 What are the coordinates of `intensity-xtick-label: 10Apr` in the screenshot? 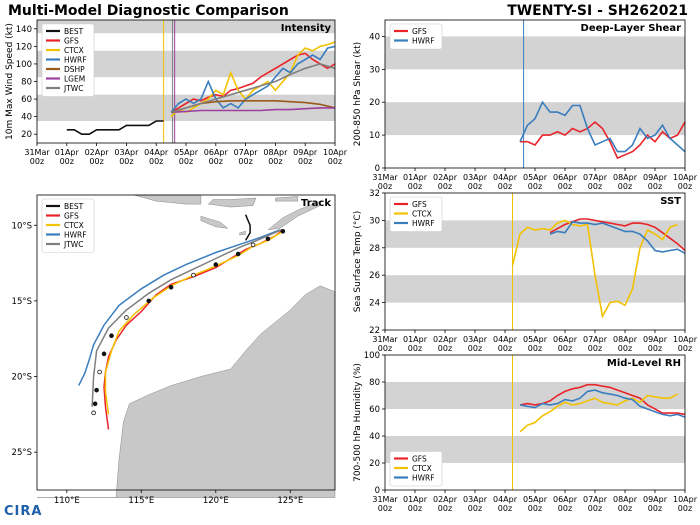 It's located at (335, 152).